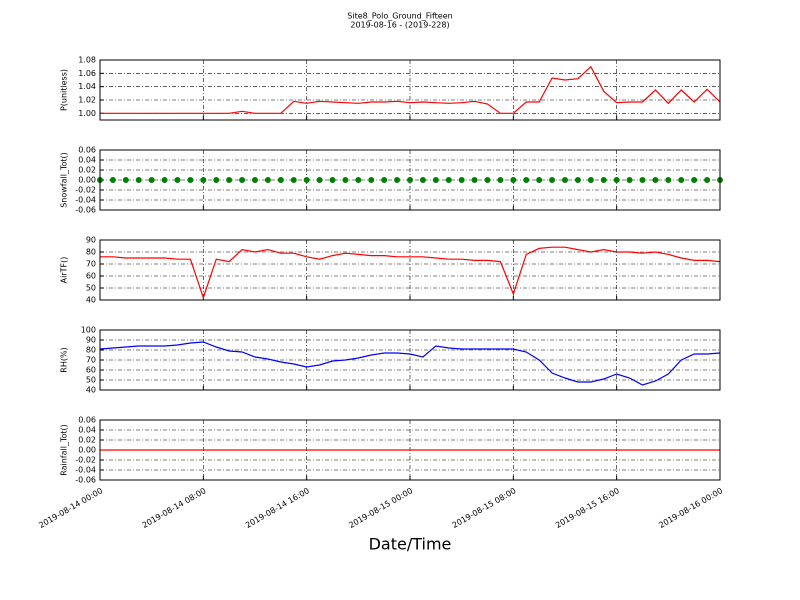 Image resolution: width=800 pixels, height=600 pixels. I want to click on y-tick-label: 100, so click(88, 330).